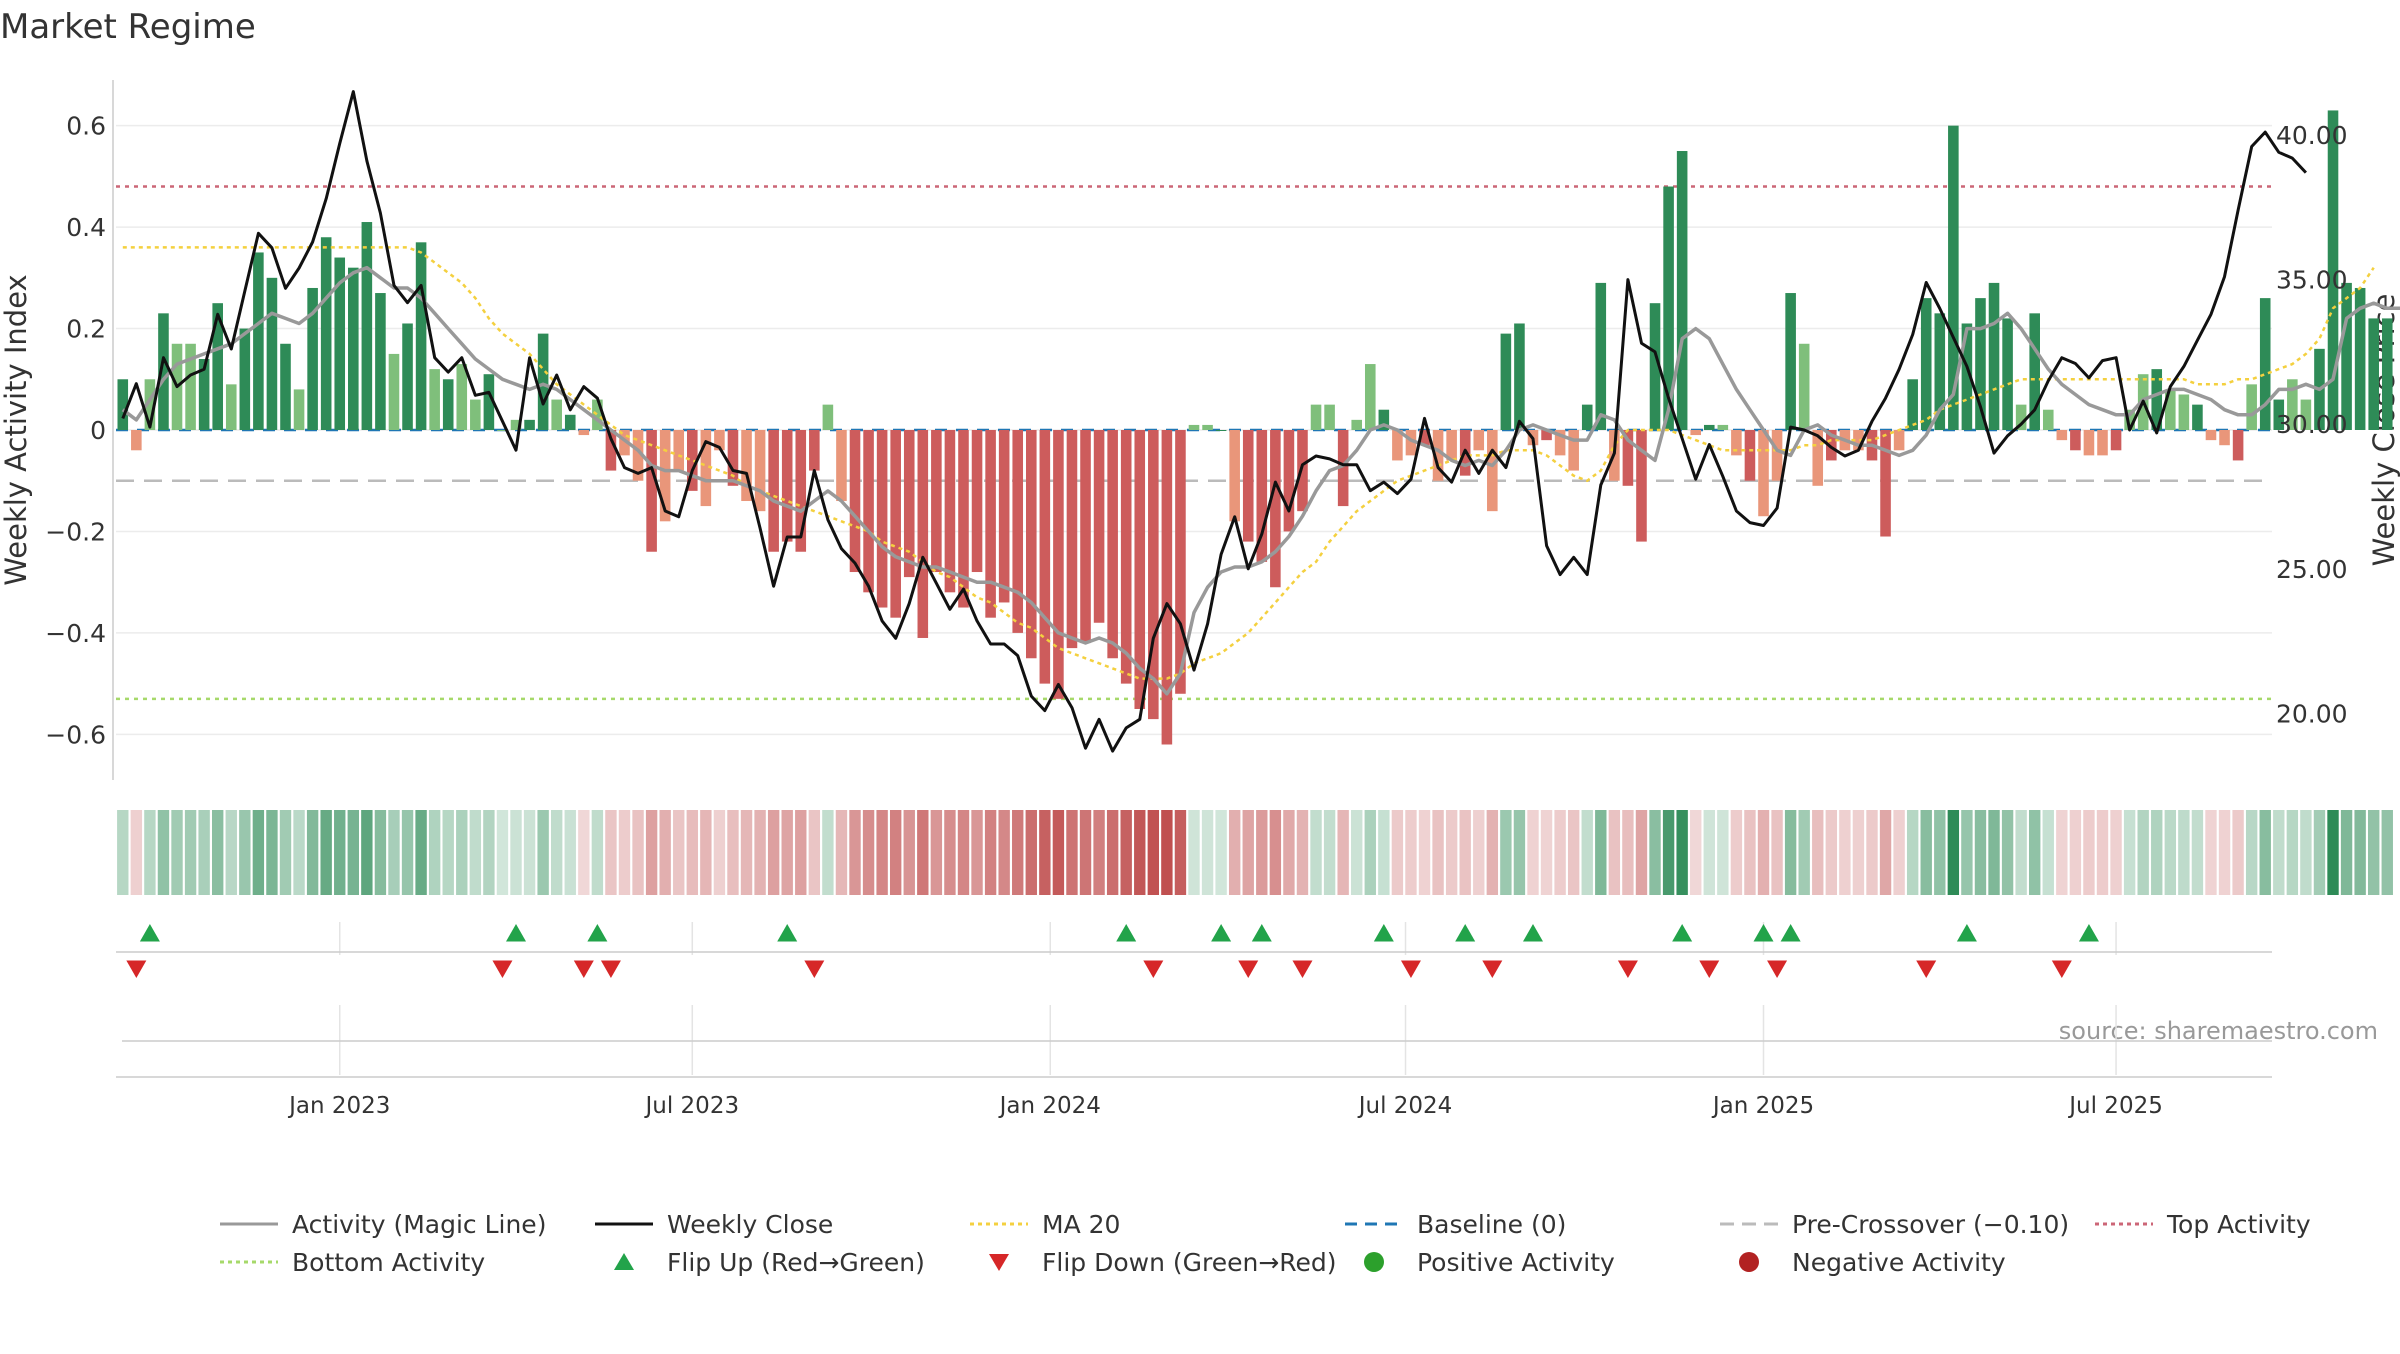  Describe the element at coordinates (2203, 1224) in the screenshot. I see `legend-item: Top Activity` at that location.